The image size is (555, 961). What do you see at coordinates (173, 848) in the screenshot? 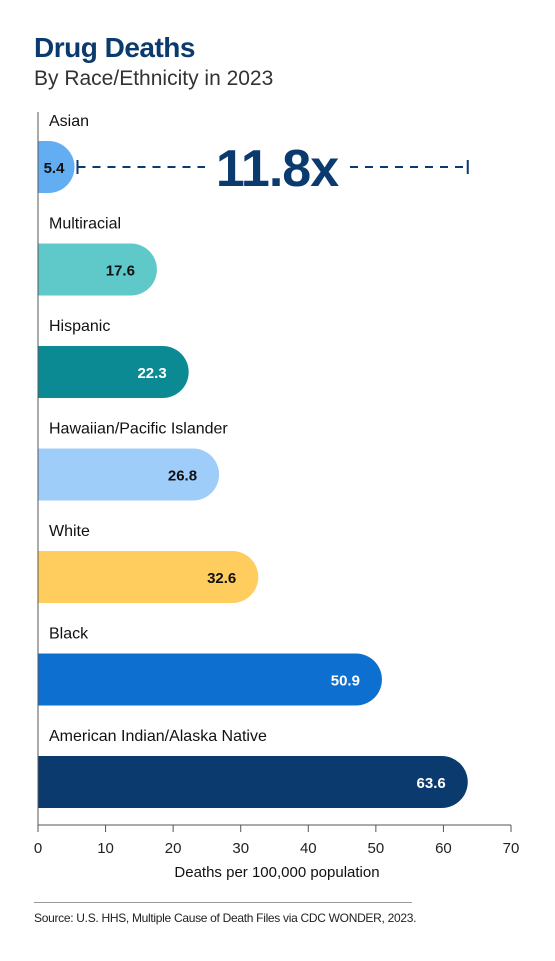
I see `x-tick-label: 20` at bounding box center [173, 848].